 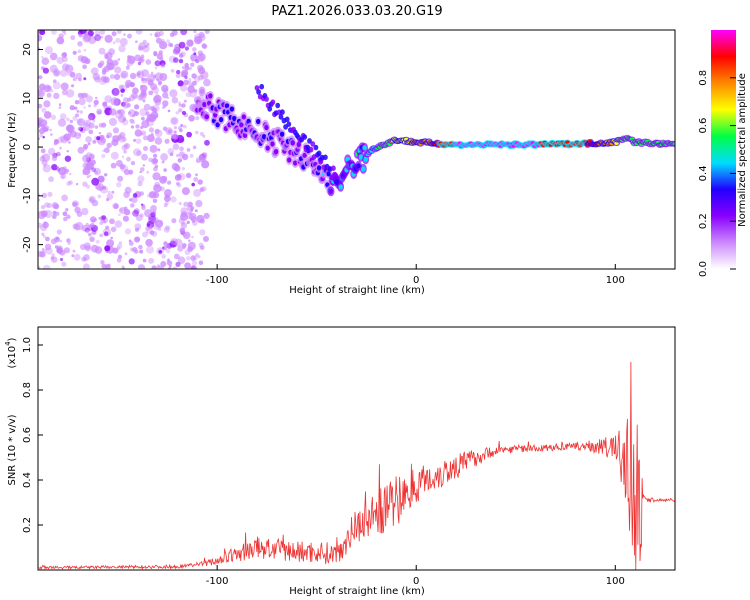 I want to click on colorbar-tick-label: 0.2, so click(x=703, y=221).